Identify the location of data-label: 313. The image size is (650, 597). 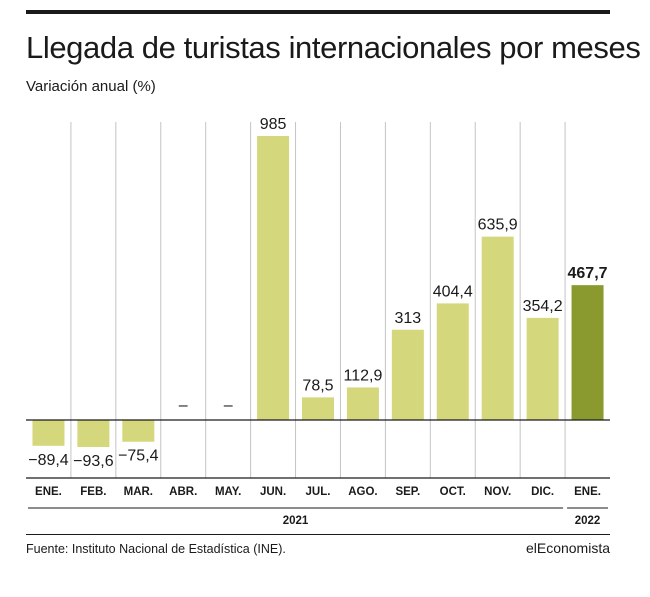
(407, 318).